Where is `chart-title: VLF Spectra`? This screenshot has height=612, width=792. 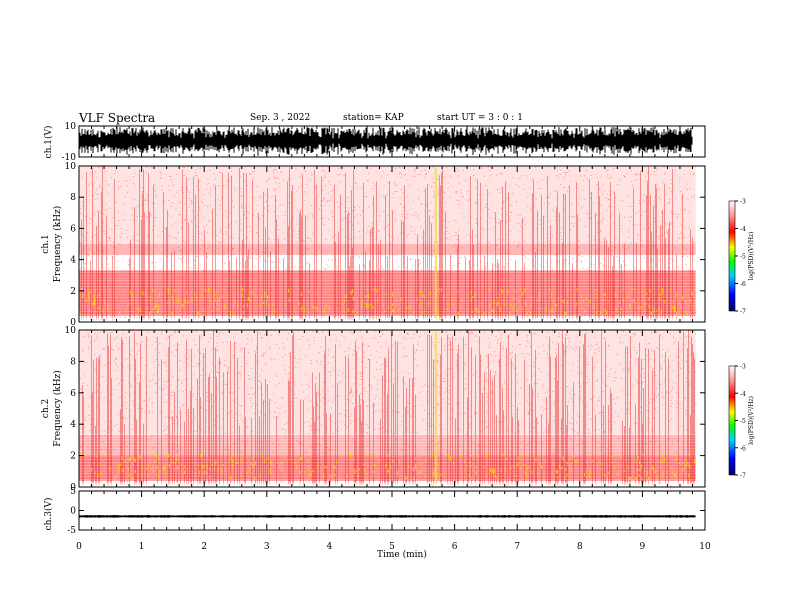 chart-title: VLF Spectra is located at coordinates (117, 118).